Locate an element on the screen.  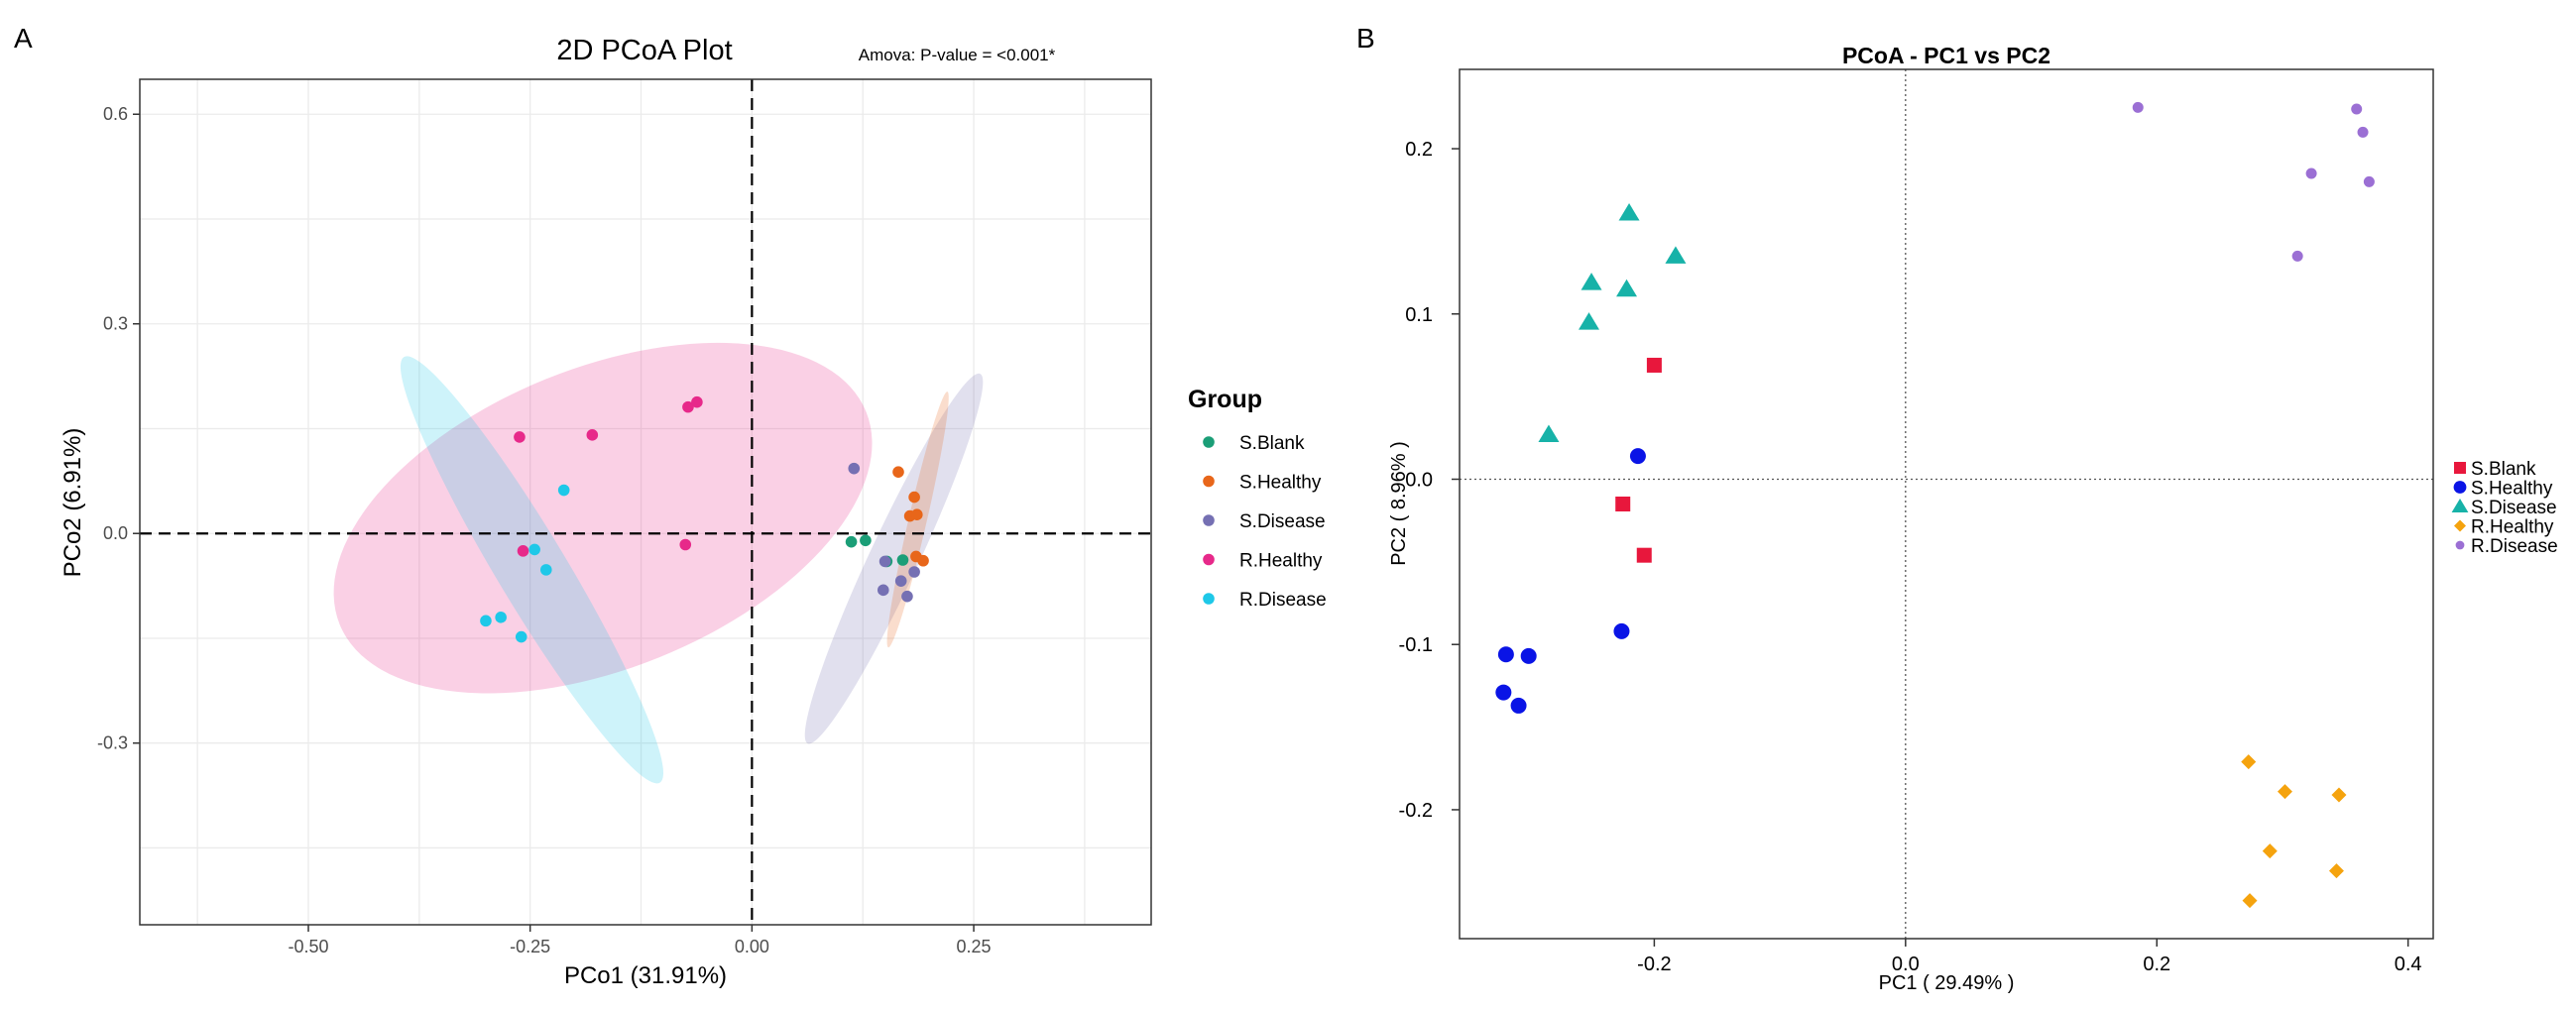
x-tick-label: 0.00 is located at coordinates (752, 946).